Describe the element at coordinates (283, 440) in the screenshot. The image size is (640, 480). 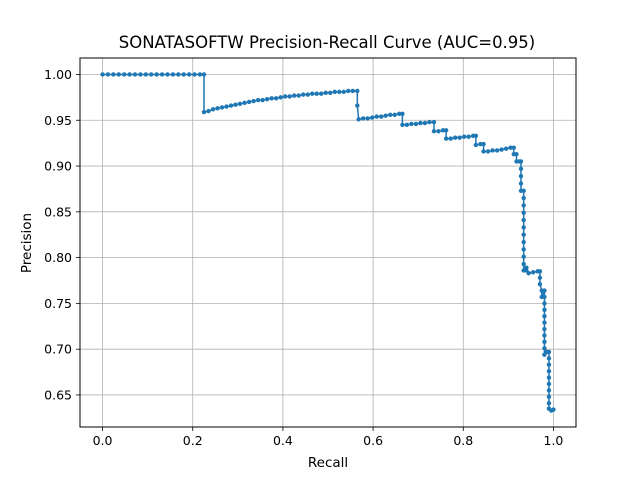
I see `x-tick-label: 0.4` at that location.